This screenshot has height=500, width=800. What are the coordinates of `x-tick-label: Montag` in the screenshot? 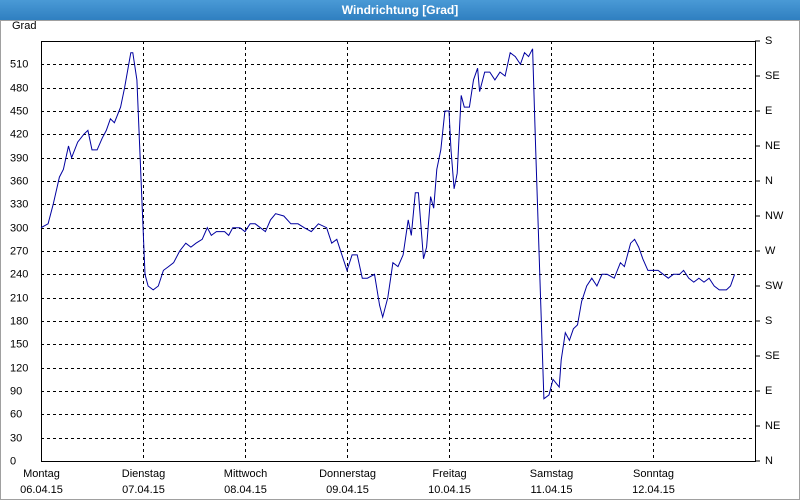 It's located at (41, 474).